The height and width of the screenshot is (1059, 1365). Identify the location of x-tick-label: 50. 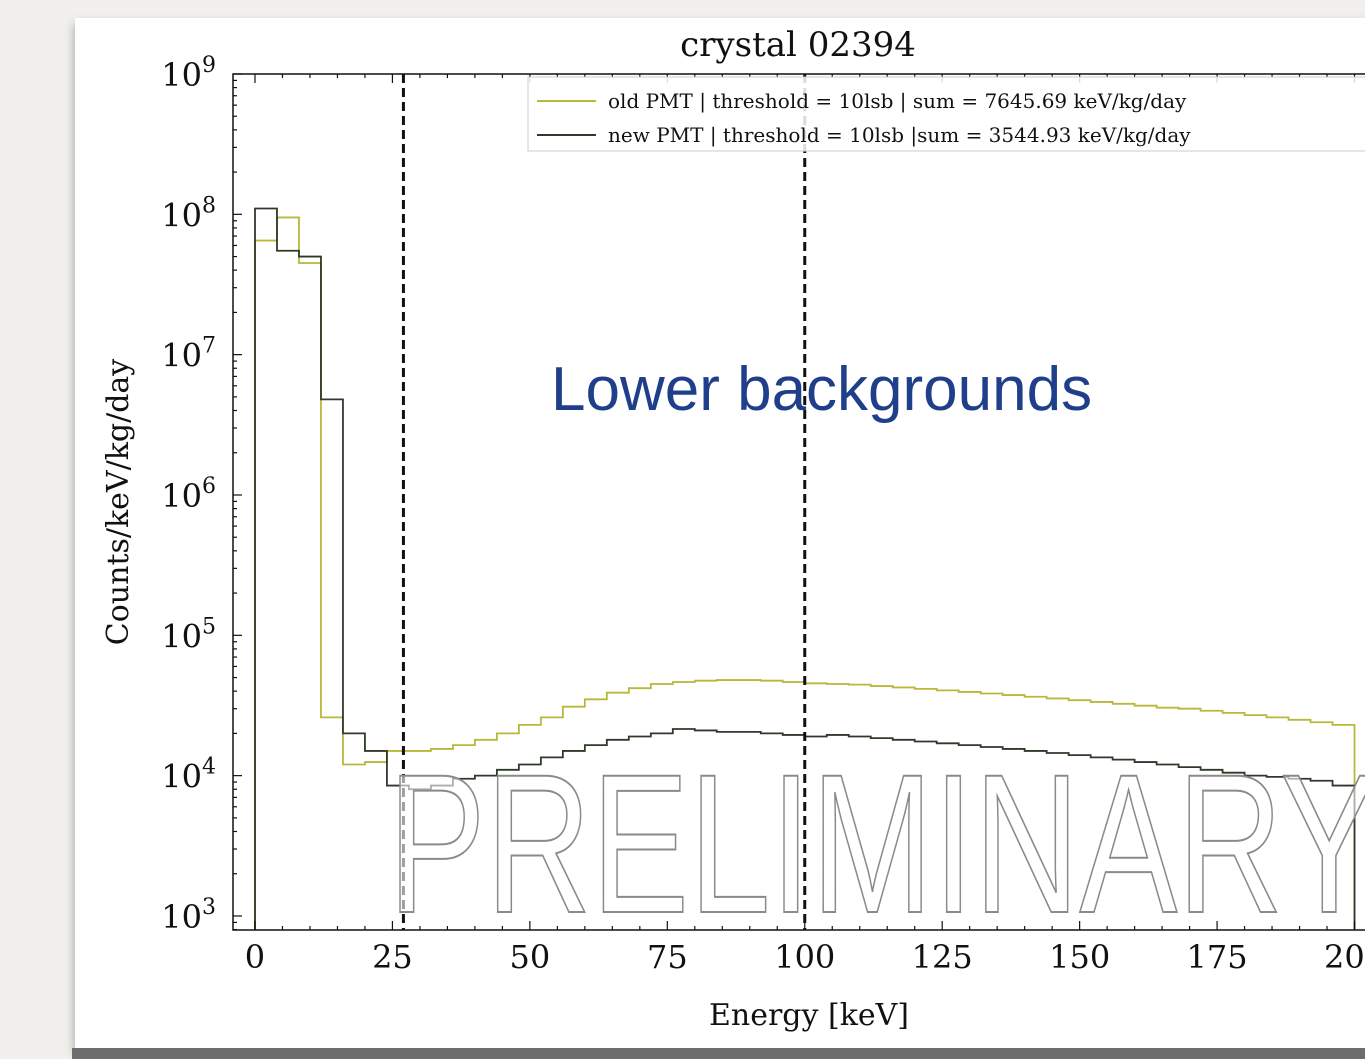
(530, 957).